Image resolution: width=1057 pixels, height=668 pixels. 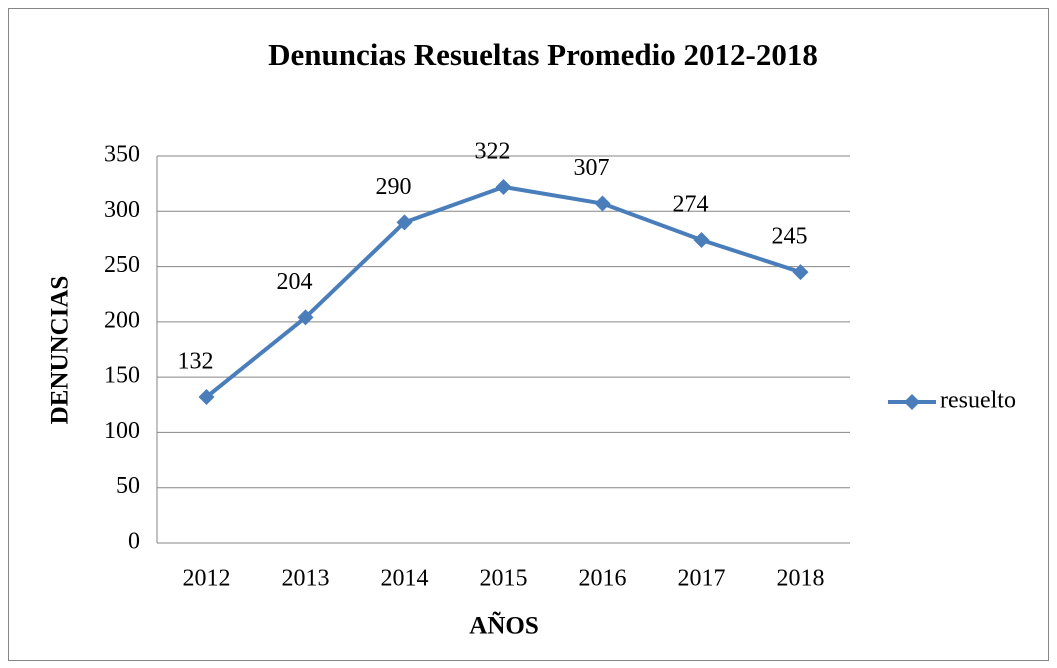 What do you see at coordinates (801, 579) in the screenshot?
I see `x-tick-label: 2018` at bounding box center [801, 579].